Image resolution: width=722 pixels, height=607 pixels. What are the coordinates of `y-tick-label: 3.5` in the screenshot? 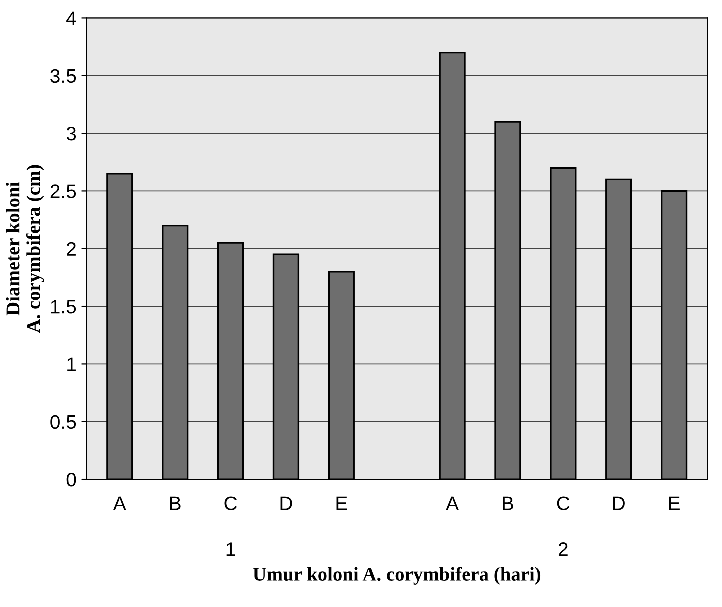 It's located at (63, 76).